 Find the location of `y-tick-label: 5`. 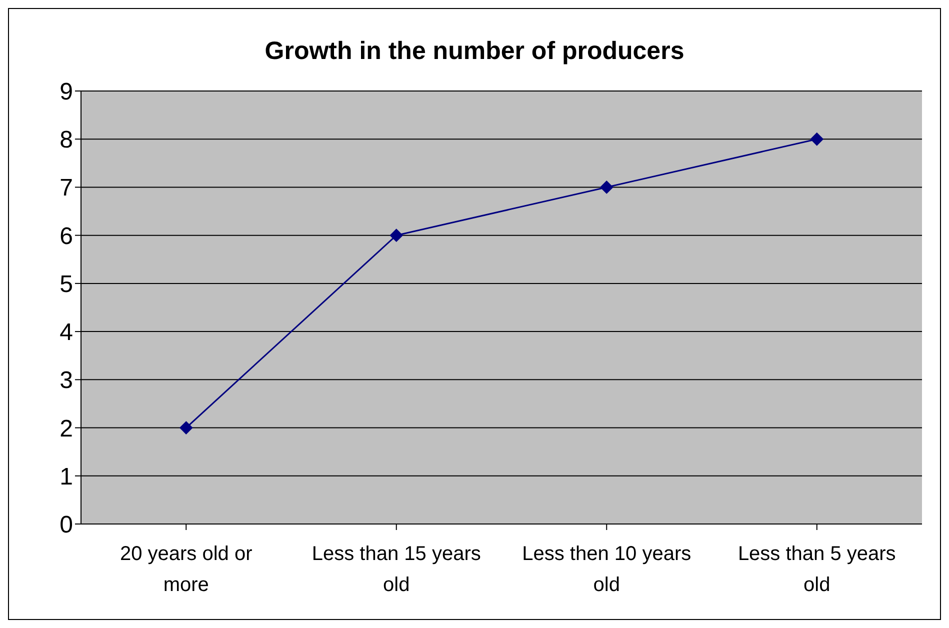

y-tick-label: 5 is located at coordinates (66, 284).